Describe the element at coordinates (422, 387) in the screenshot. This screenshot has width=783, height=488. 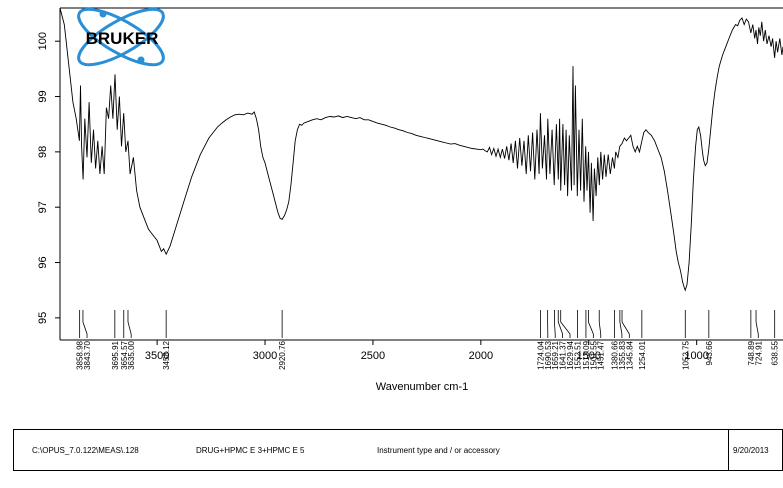
I see `x-axis-label: Wavenumber cm-1` at that location.